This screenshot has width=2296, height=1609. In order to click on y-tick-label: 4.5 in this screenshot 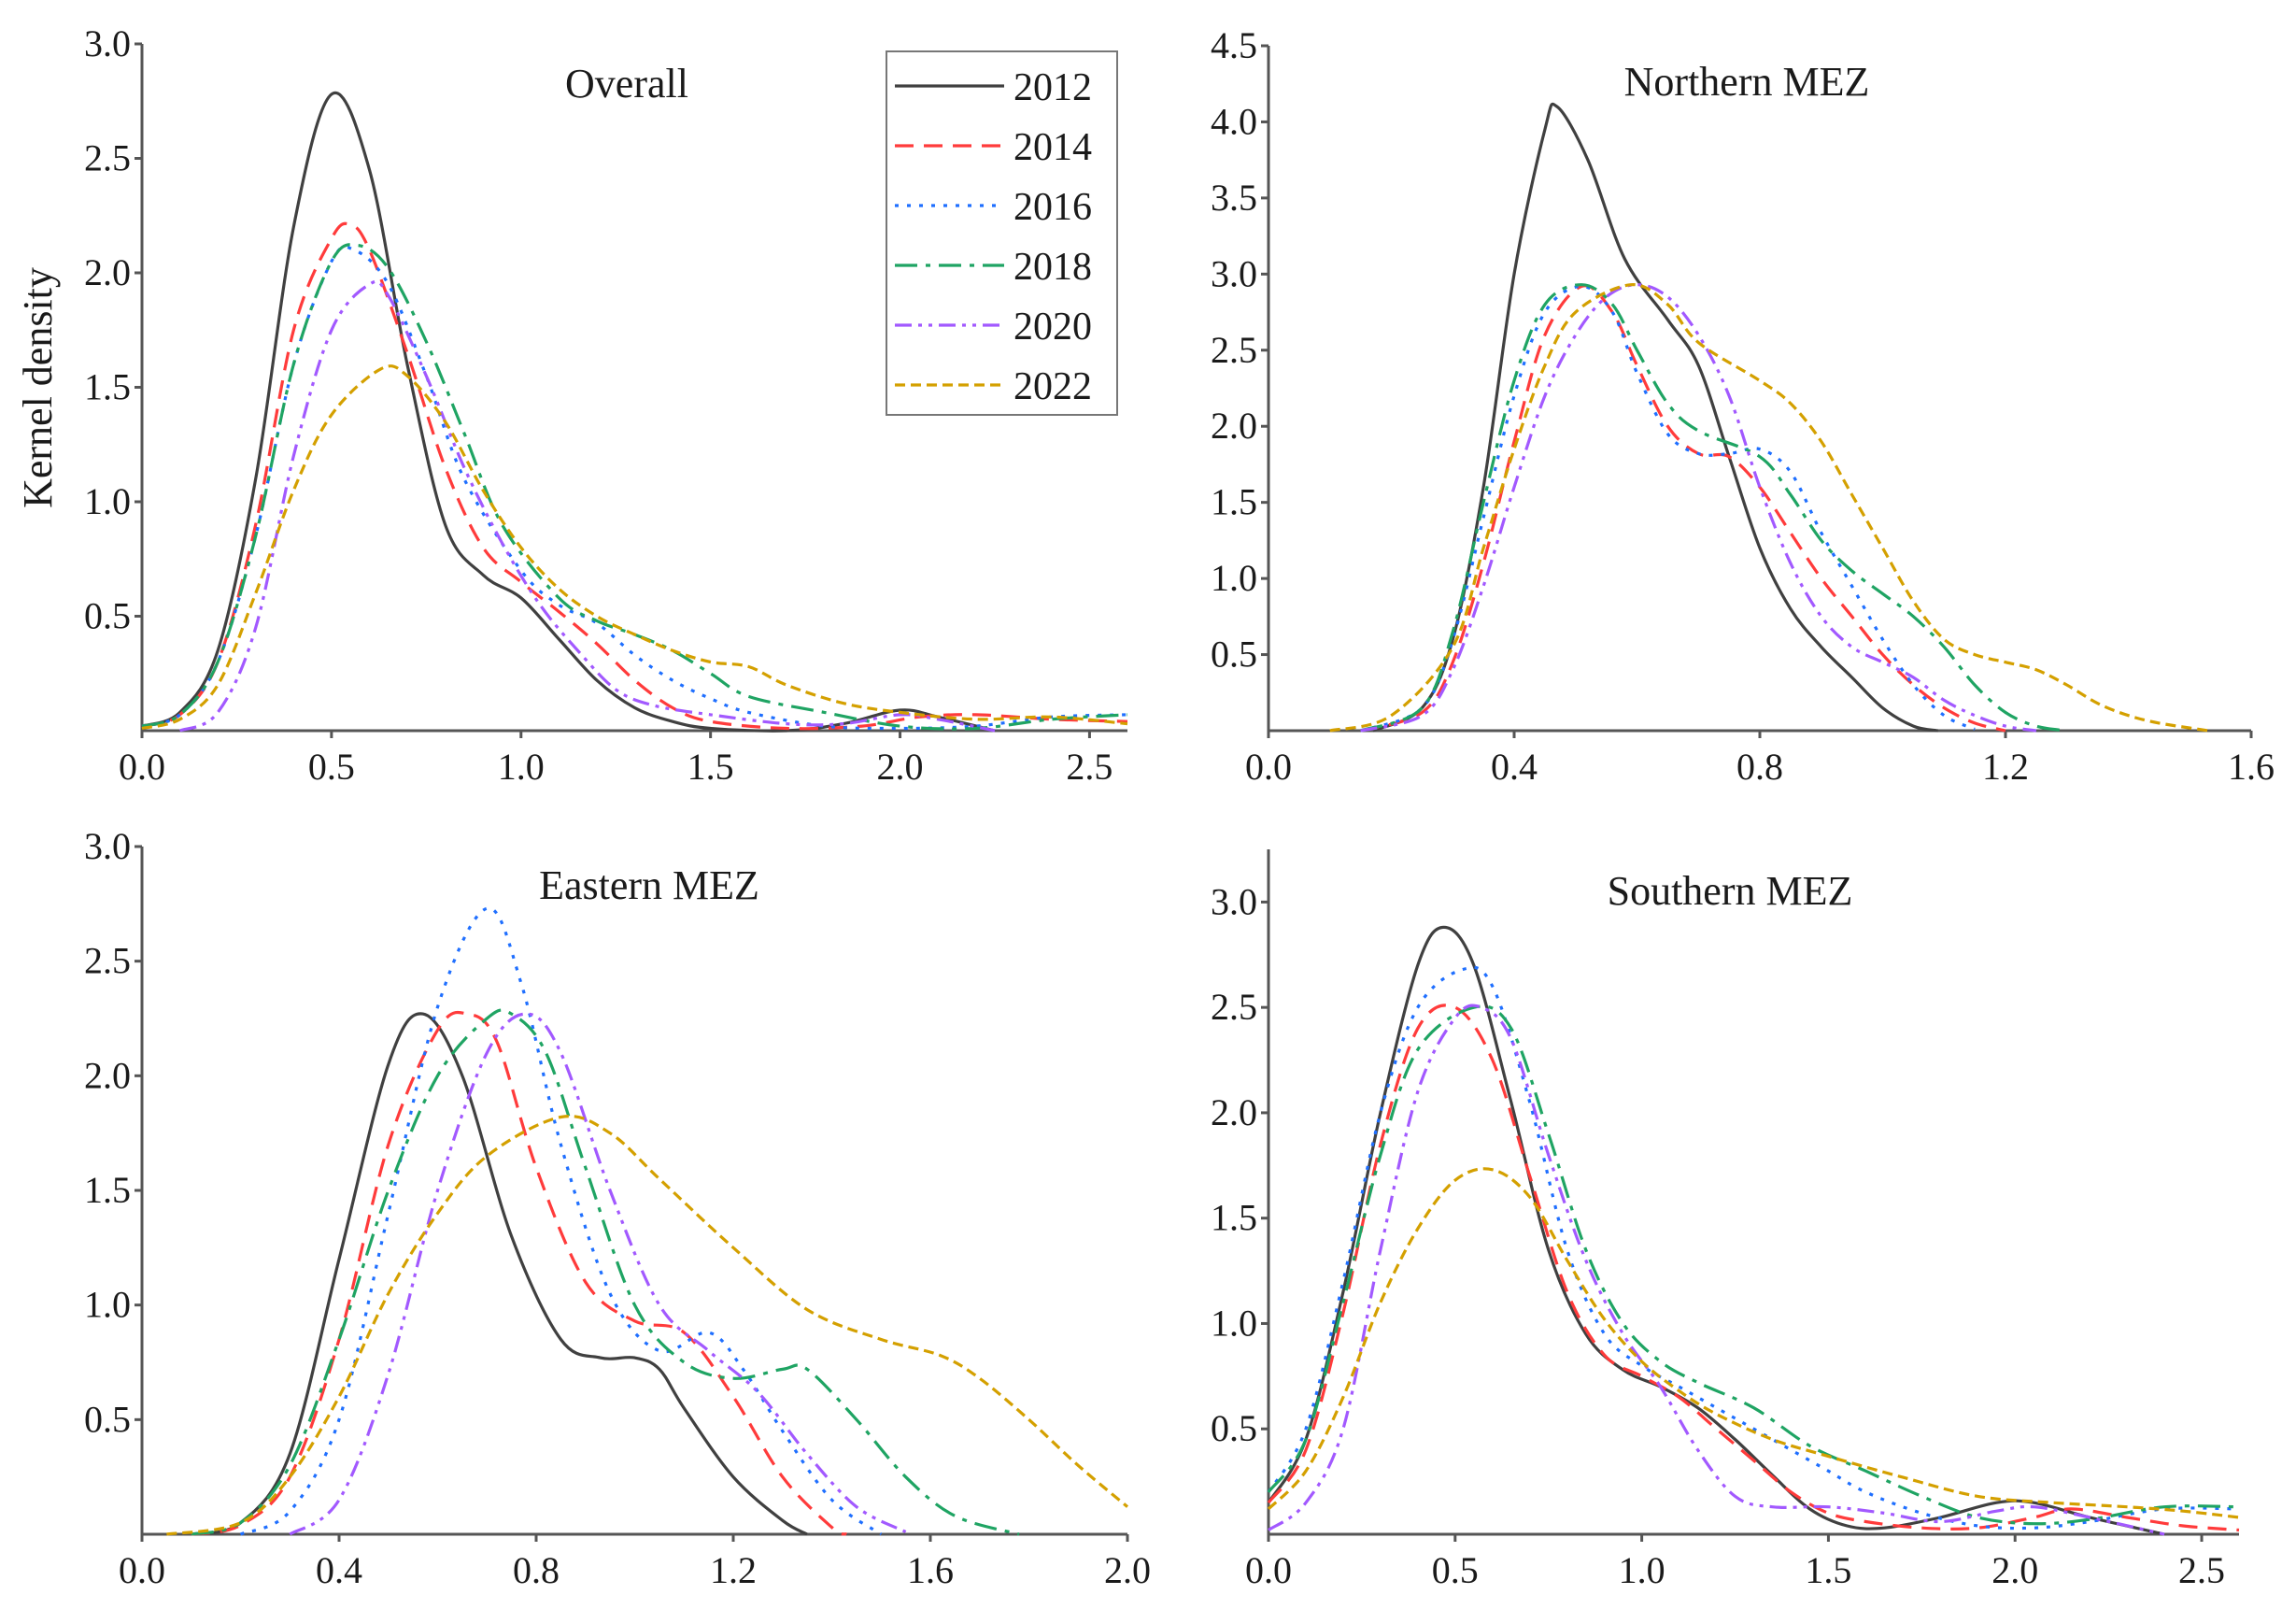, I will do `click(1234, 45)`.